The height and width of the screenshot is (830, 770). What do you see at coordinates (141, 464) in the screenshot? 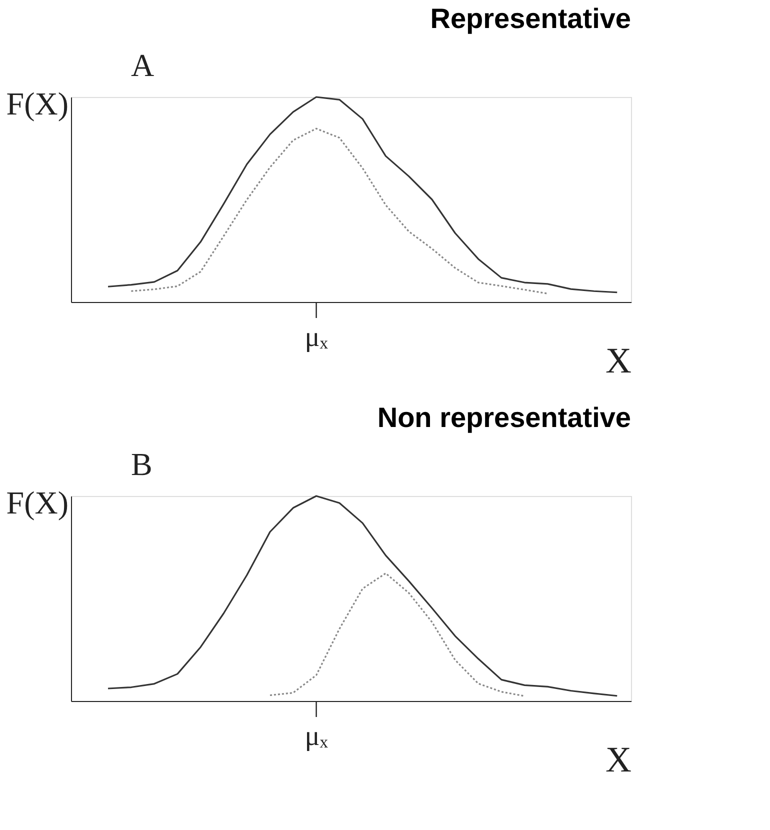
I see `text: B` at bounding box center [141, 464].